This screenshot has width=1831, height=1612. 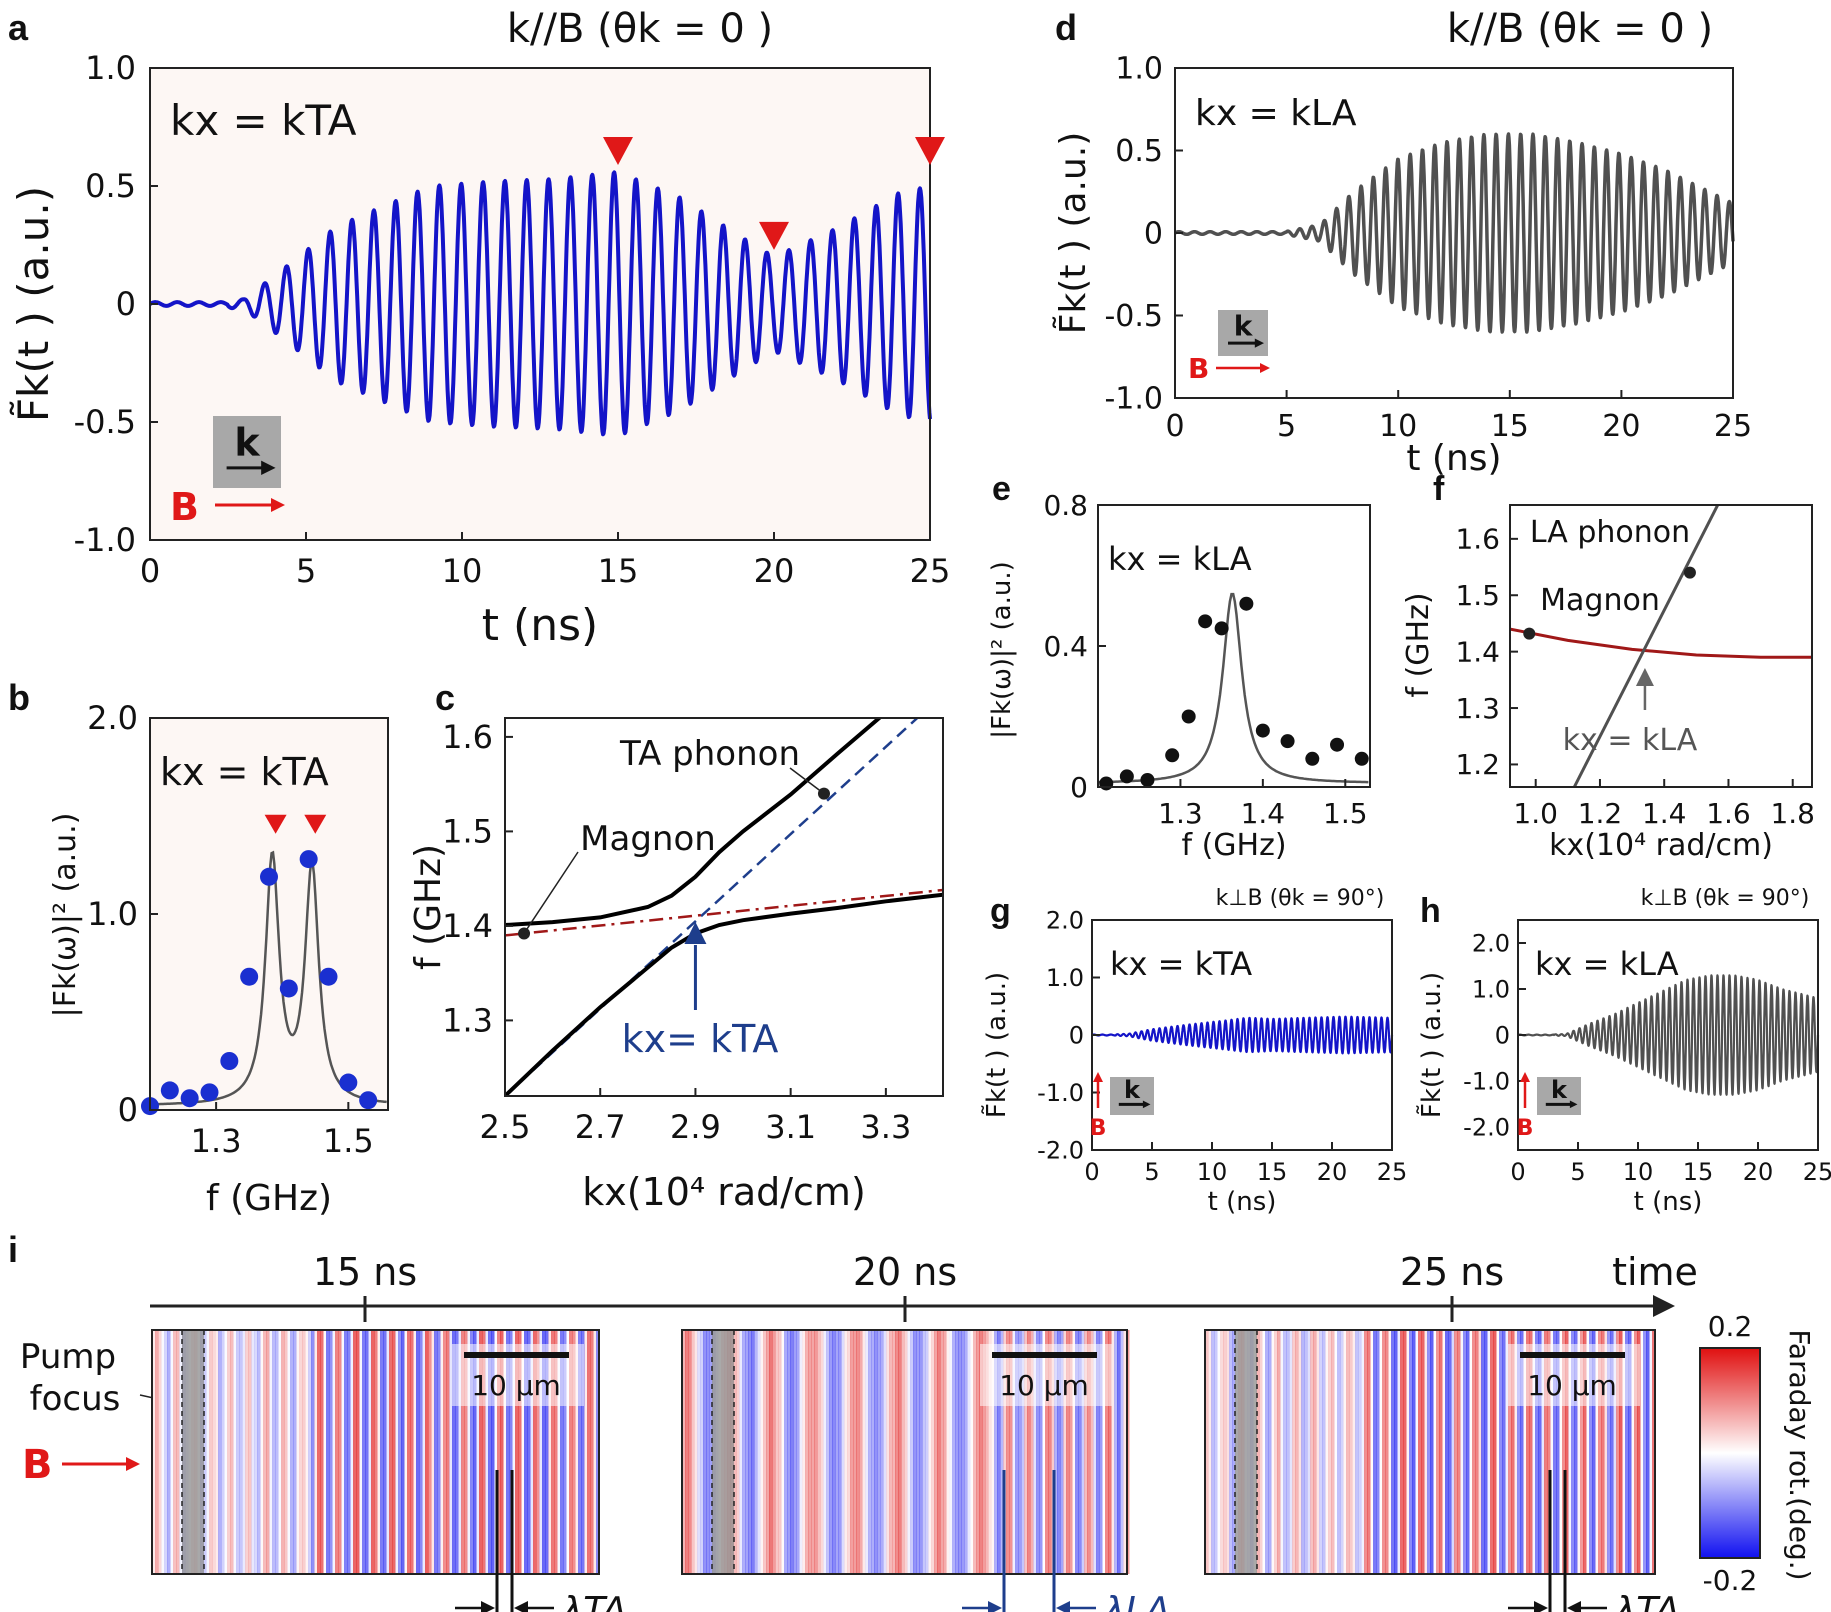 What do you see at coordinates (1243, 333) in the screenshot?
I see `k-vector-box` at bounding box center [1243, 333].